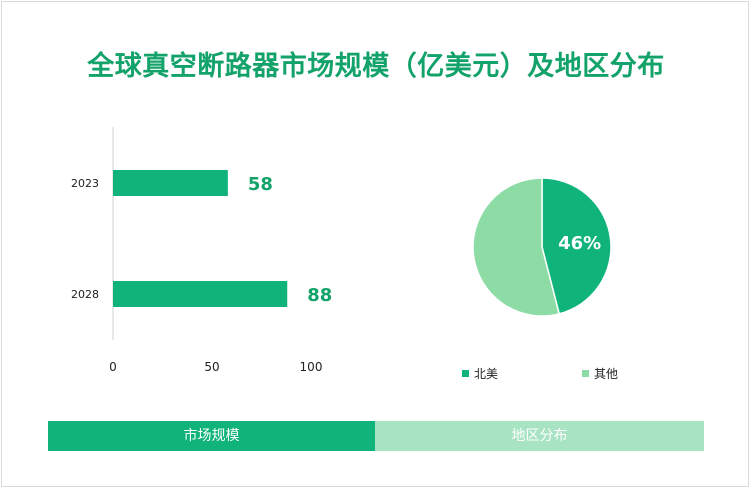 The width and height of the screenshot is (752, 490). What do you see at coordinates (260, 184) in the screenshot?
I see `data-label: 58` at bounding box center [260, 184].